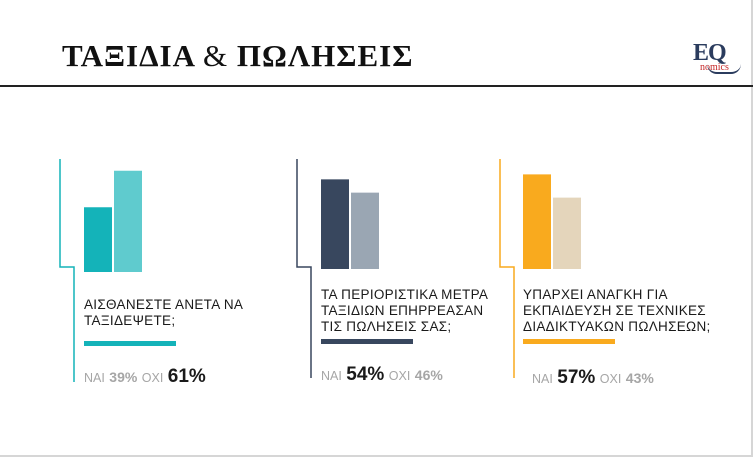 Image resolution: width=753 pixels, height=457 pixels. I want to click on header-divider, so click(376, 86).